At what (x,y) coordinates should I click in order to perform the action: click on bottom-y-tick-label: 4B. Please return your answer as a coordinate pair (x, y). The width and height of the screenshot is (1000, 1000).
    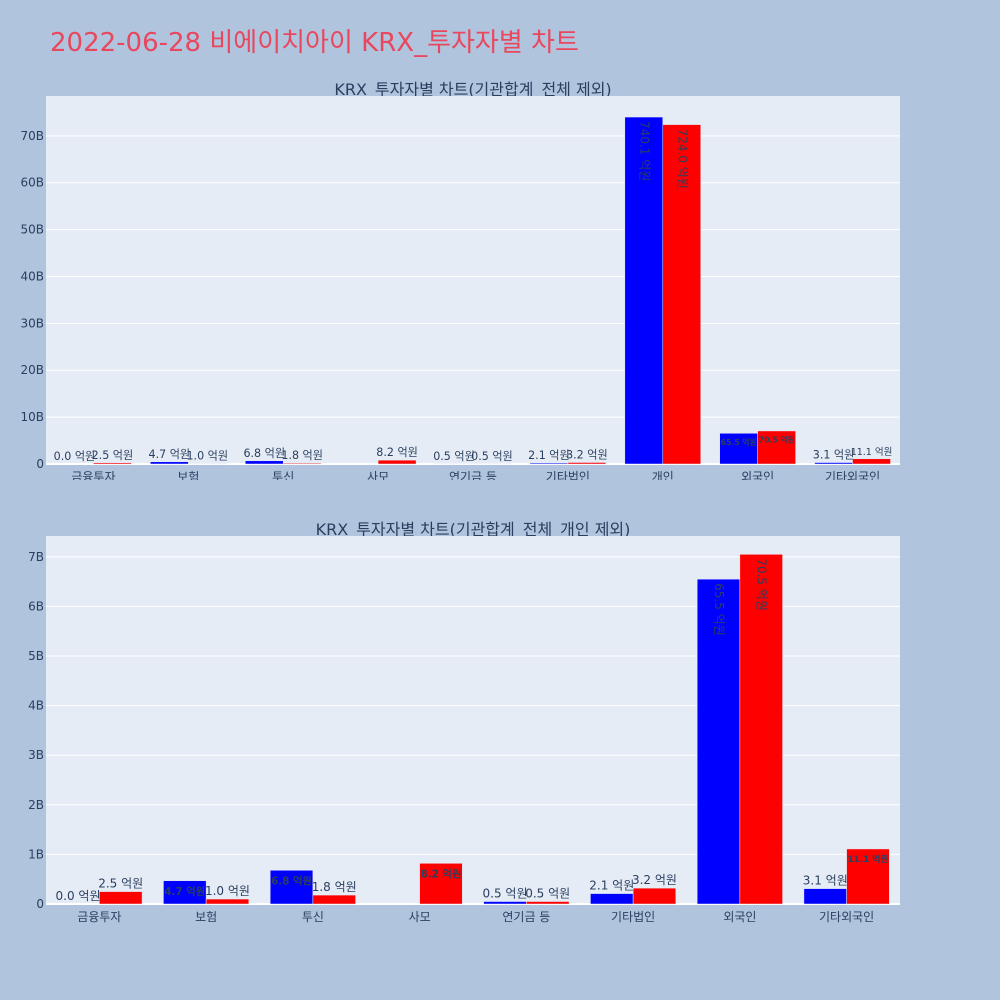
    Looking at the image, I should click on (36, 706).